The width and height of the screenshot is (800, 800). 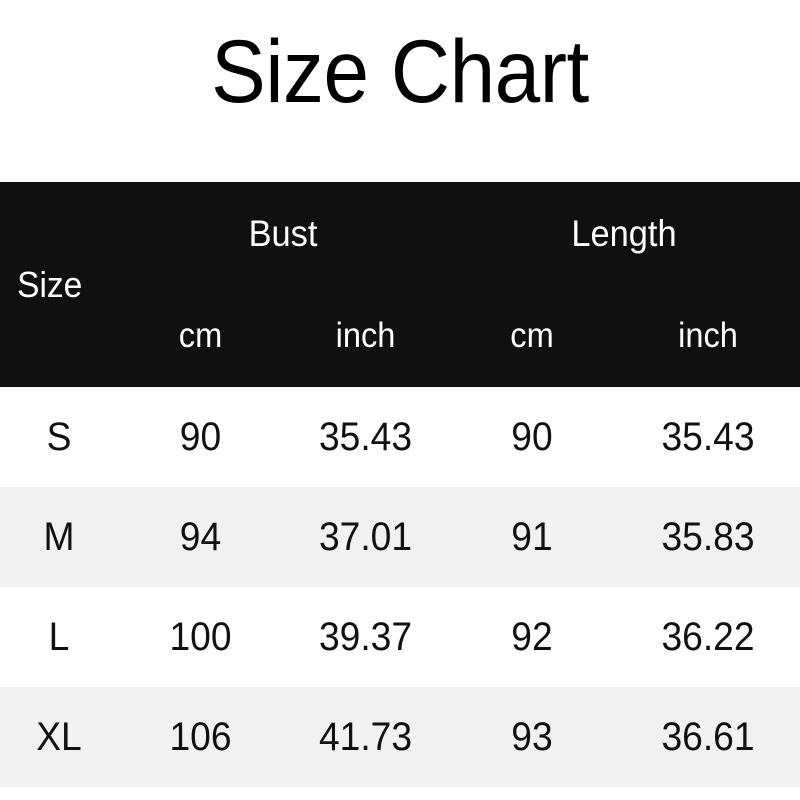 What do you see at coordinates (59, 536) in the screenshot?
I see `cell-size: M` at bounding box center [59, 536].